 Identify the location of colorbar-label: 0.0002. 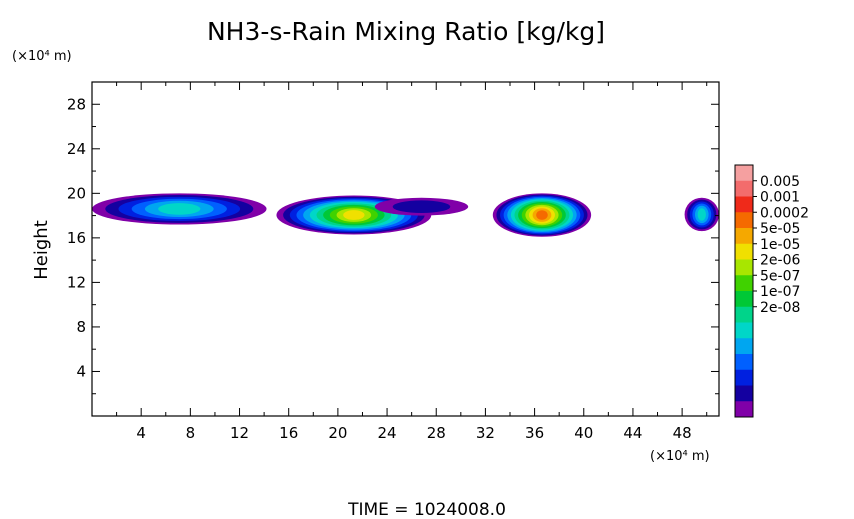
(784, 213).